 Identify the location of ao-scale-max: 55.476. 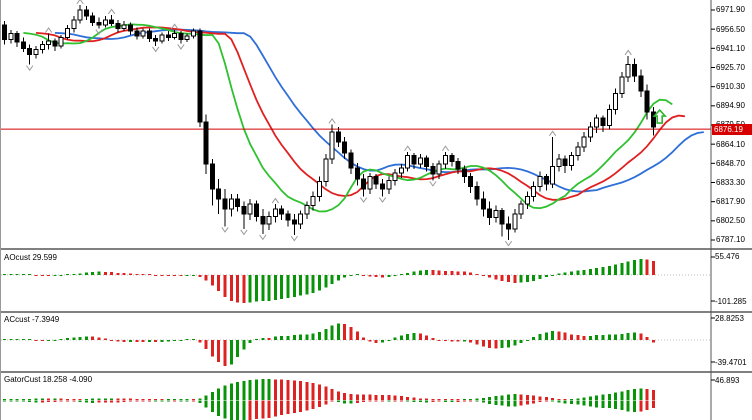
(727, 256).